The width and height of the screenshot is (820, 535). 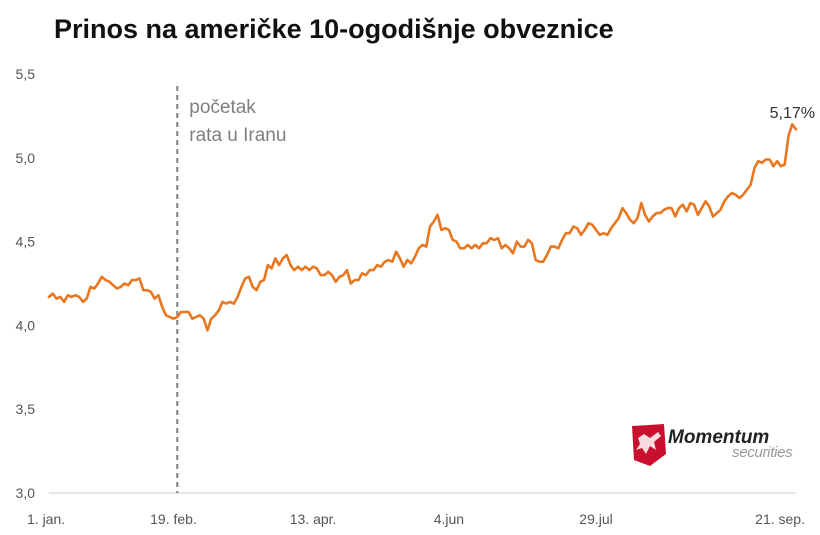 What do you see at coordinates (237, 135) in the screenshot?
I see `event-annotation-line-2: rata u Iranu` at bounding box center [237, 135].